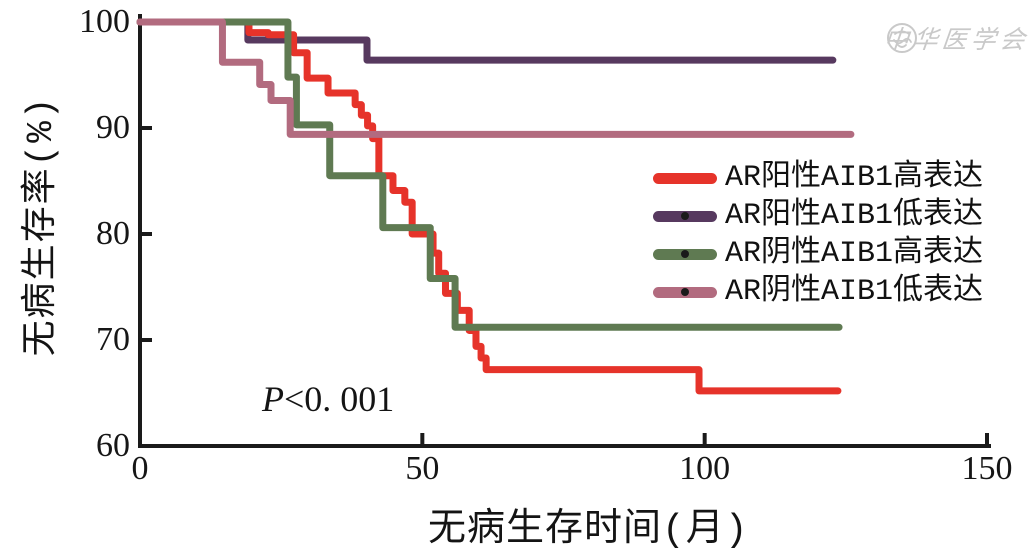 This screenshot has height=550, width=1033. What do you see at coordinates (987, 468) in the screenshot?
I see `x-tick-label: 150` at bounding box center [987, 468].